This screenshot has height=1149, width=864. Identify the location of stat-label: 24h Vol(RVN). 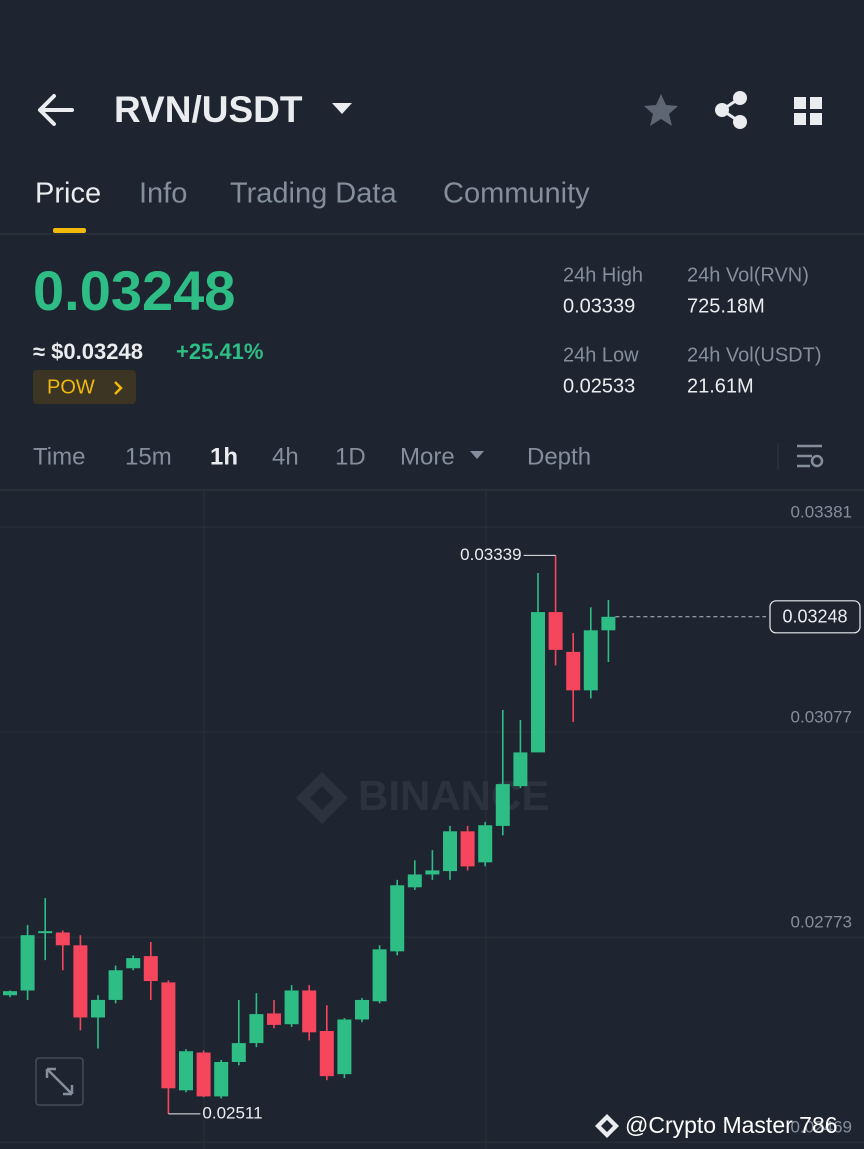
(748, 275).